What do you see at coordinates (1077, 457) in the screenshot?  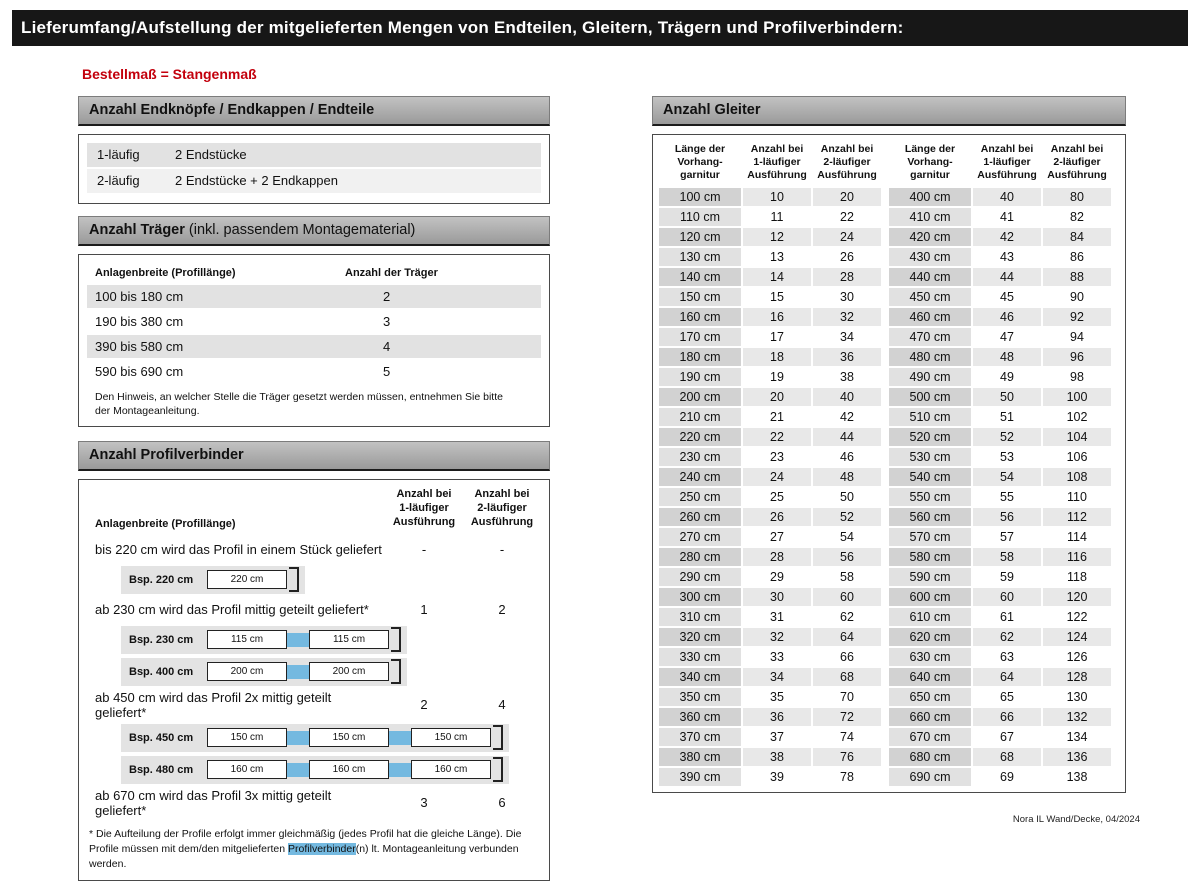 I see `count-2-laeufig-cell: 106` at bounding box center [1077, 457].